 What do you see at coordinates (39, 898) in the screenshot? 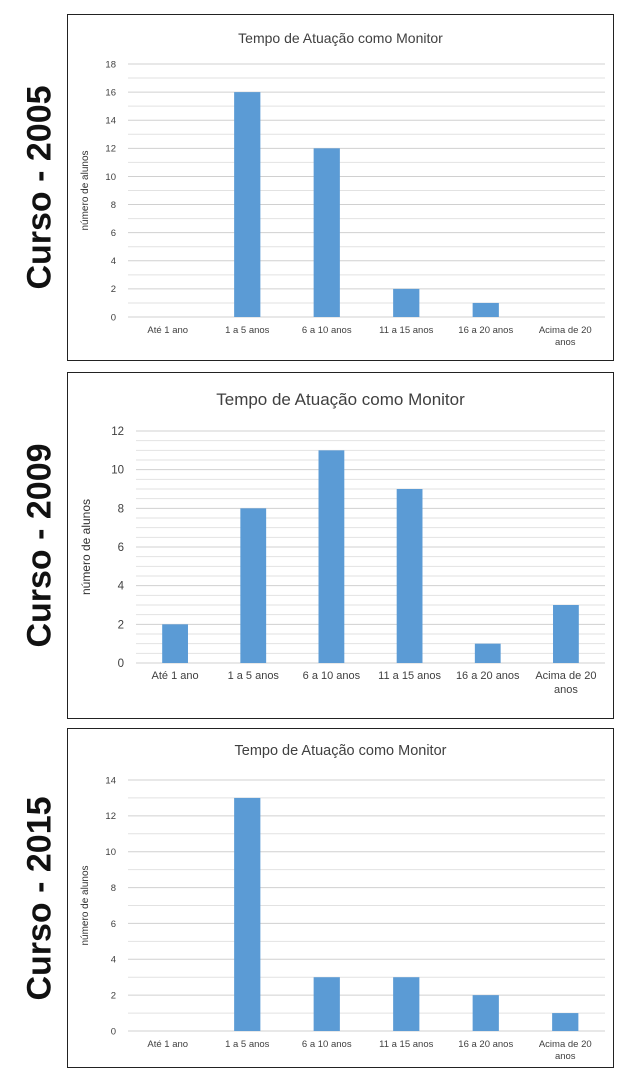
I see `side-label-text: Curso - 2015` at bounding box center [39, 898].